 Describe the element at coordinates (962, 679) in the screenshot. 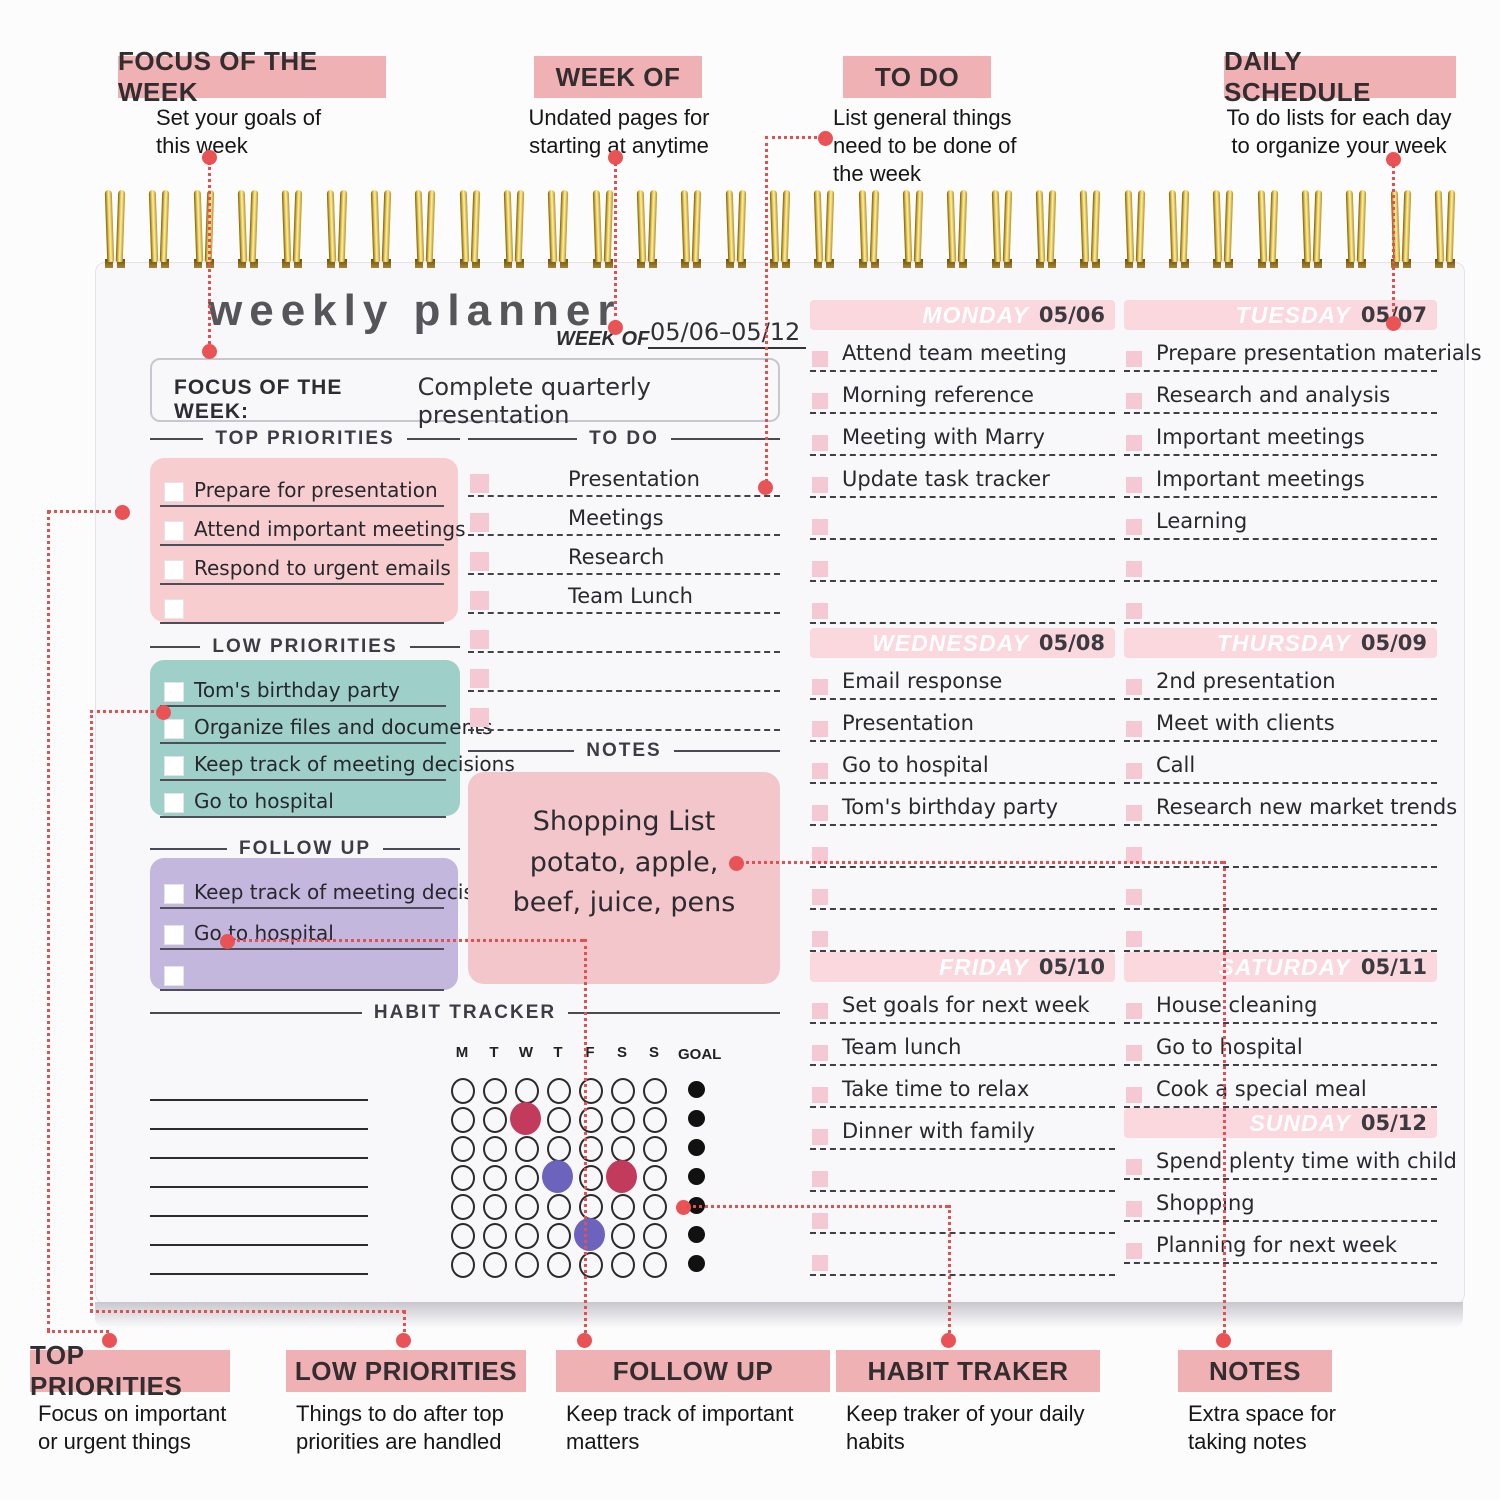

I see `day-task-row: Email response` at that location.